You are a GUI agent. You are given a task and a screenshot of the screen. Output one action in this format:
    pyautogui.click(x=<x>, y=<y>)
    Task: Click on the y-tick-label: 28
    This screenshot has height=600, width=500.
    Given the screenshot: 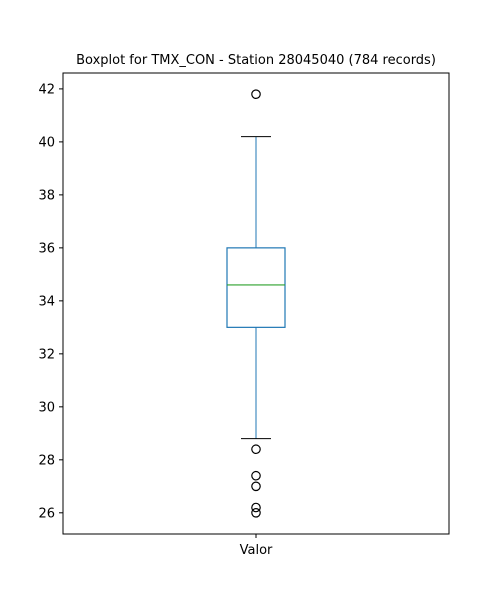 What is the action you would take?
    pyautogui.click(x=46, y=460)
    